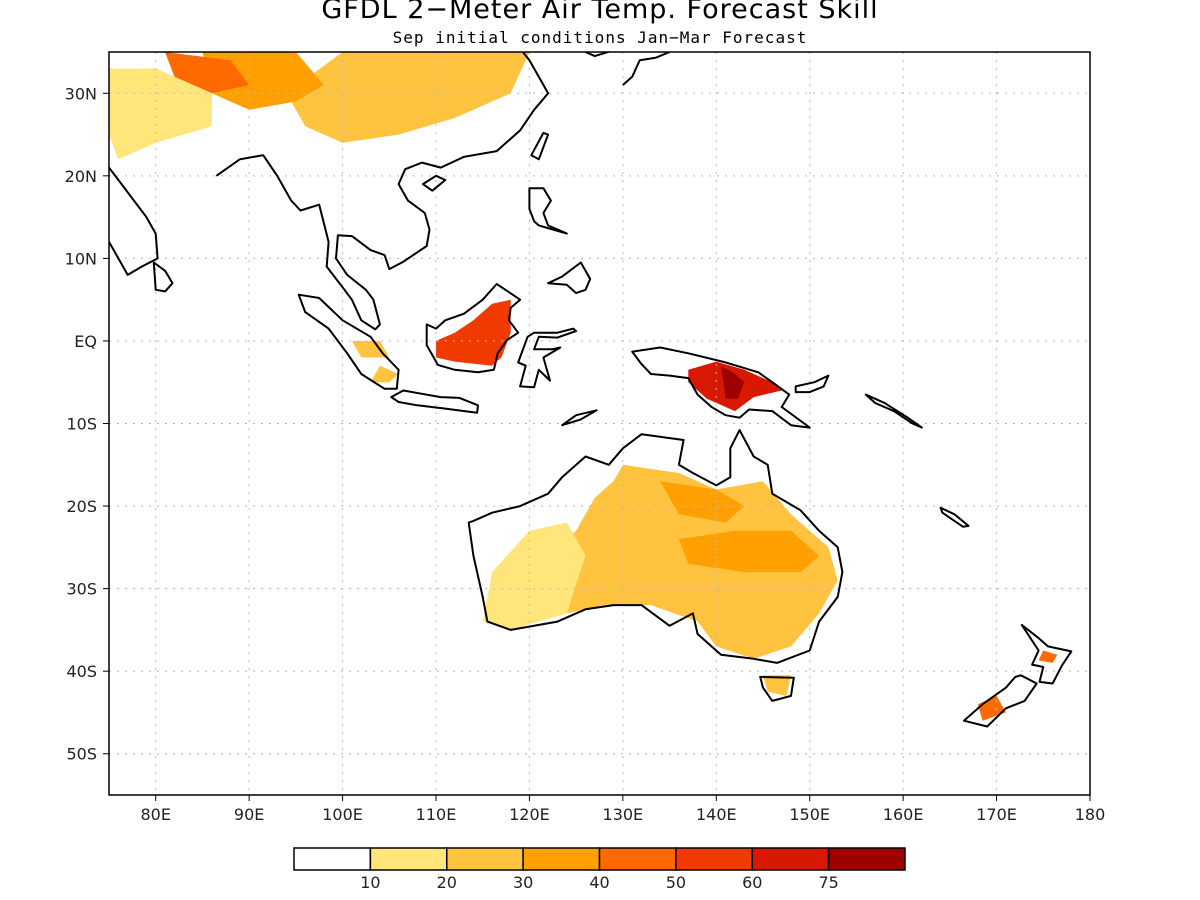 This screenshot has height=900, width=1200. Describe the element at coordinates (81, 176) in the screenshot. I see `lat-tick-label-20: 20N` at that location.